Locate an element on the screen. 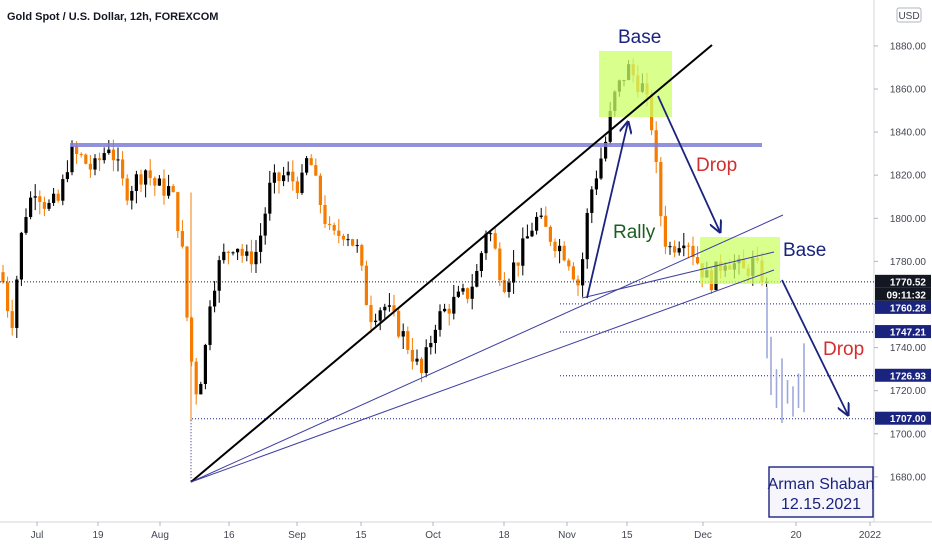 The height and width of the screenshot is (550, 932). y-tick-label: 1840.00 is located at coordinates (908, 133).